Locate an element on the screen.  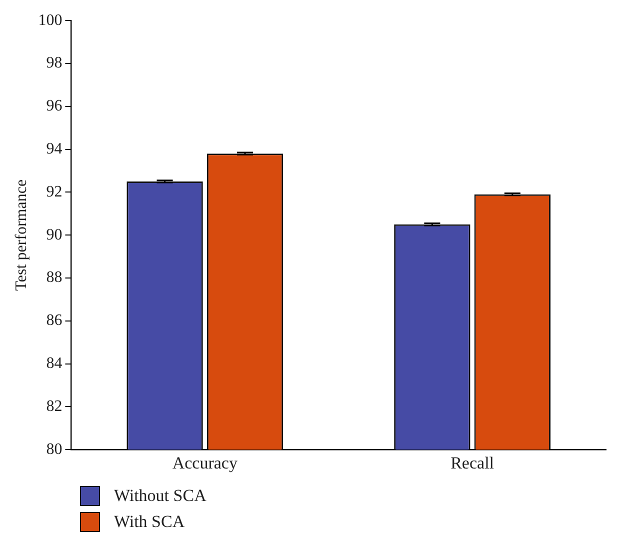
y-tick-label: 100 is located at coordinates (50, 20).